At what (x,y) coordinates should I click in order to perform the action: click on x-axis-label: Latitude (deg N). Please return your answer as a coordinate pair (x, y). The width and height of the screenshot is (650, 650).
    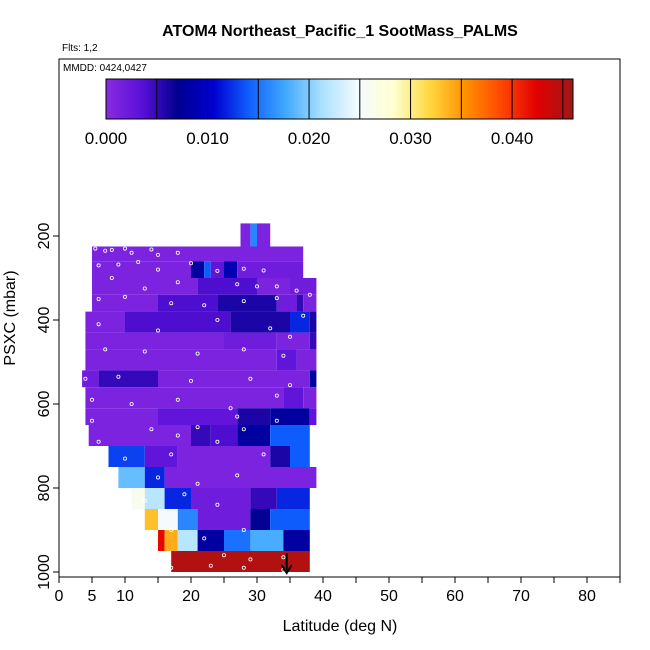
    Looking at the image, I should click on (340, 626).